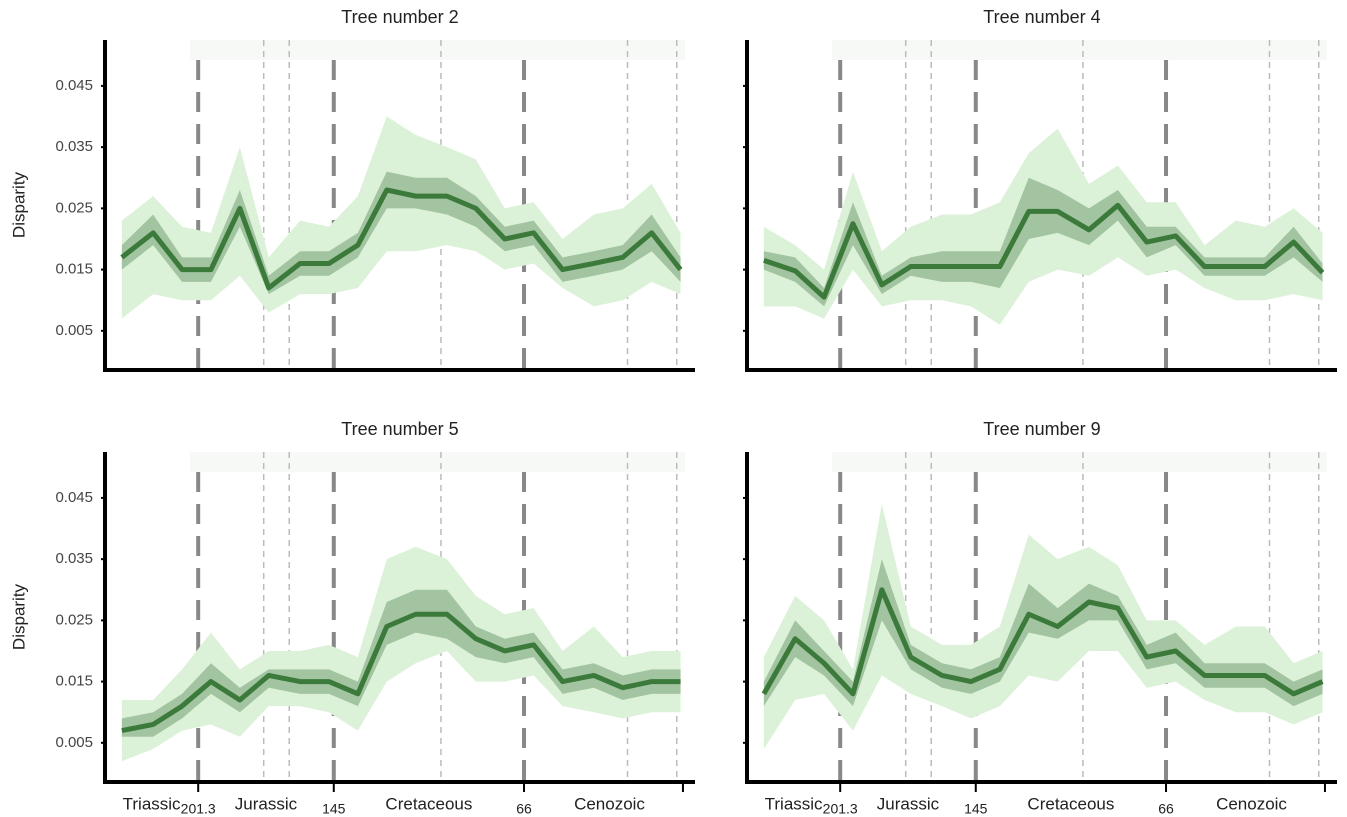 The width and height of the screenshot is (1347, 817). Describe the element at coordinates (399, 17) in the screenshot. I see `panel-title: Tree number 2` at that location.